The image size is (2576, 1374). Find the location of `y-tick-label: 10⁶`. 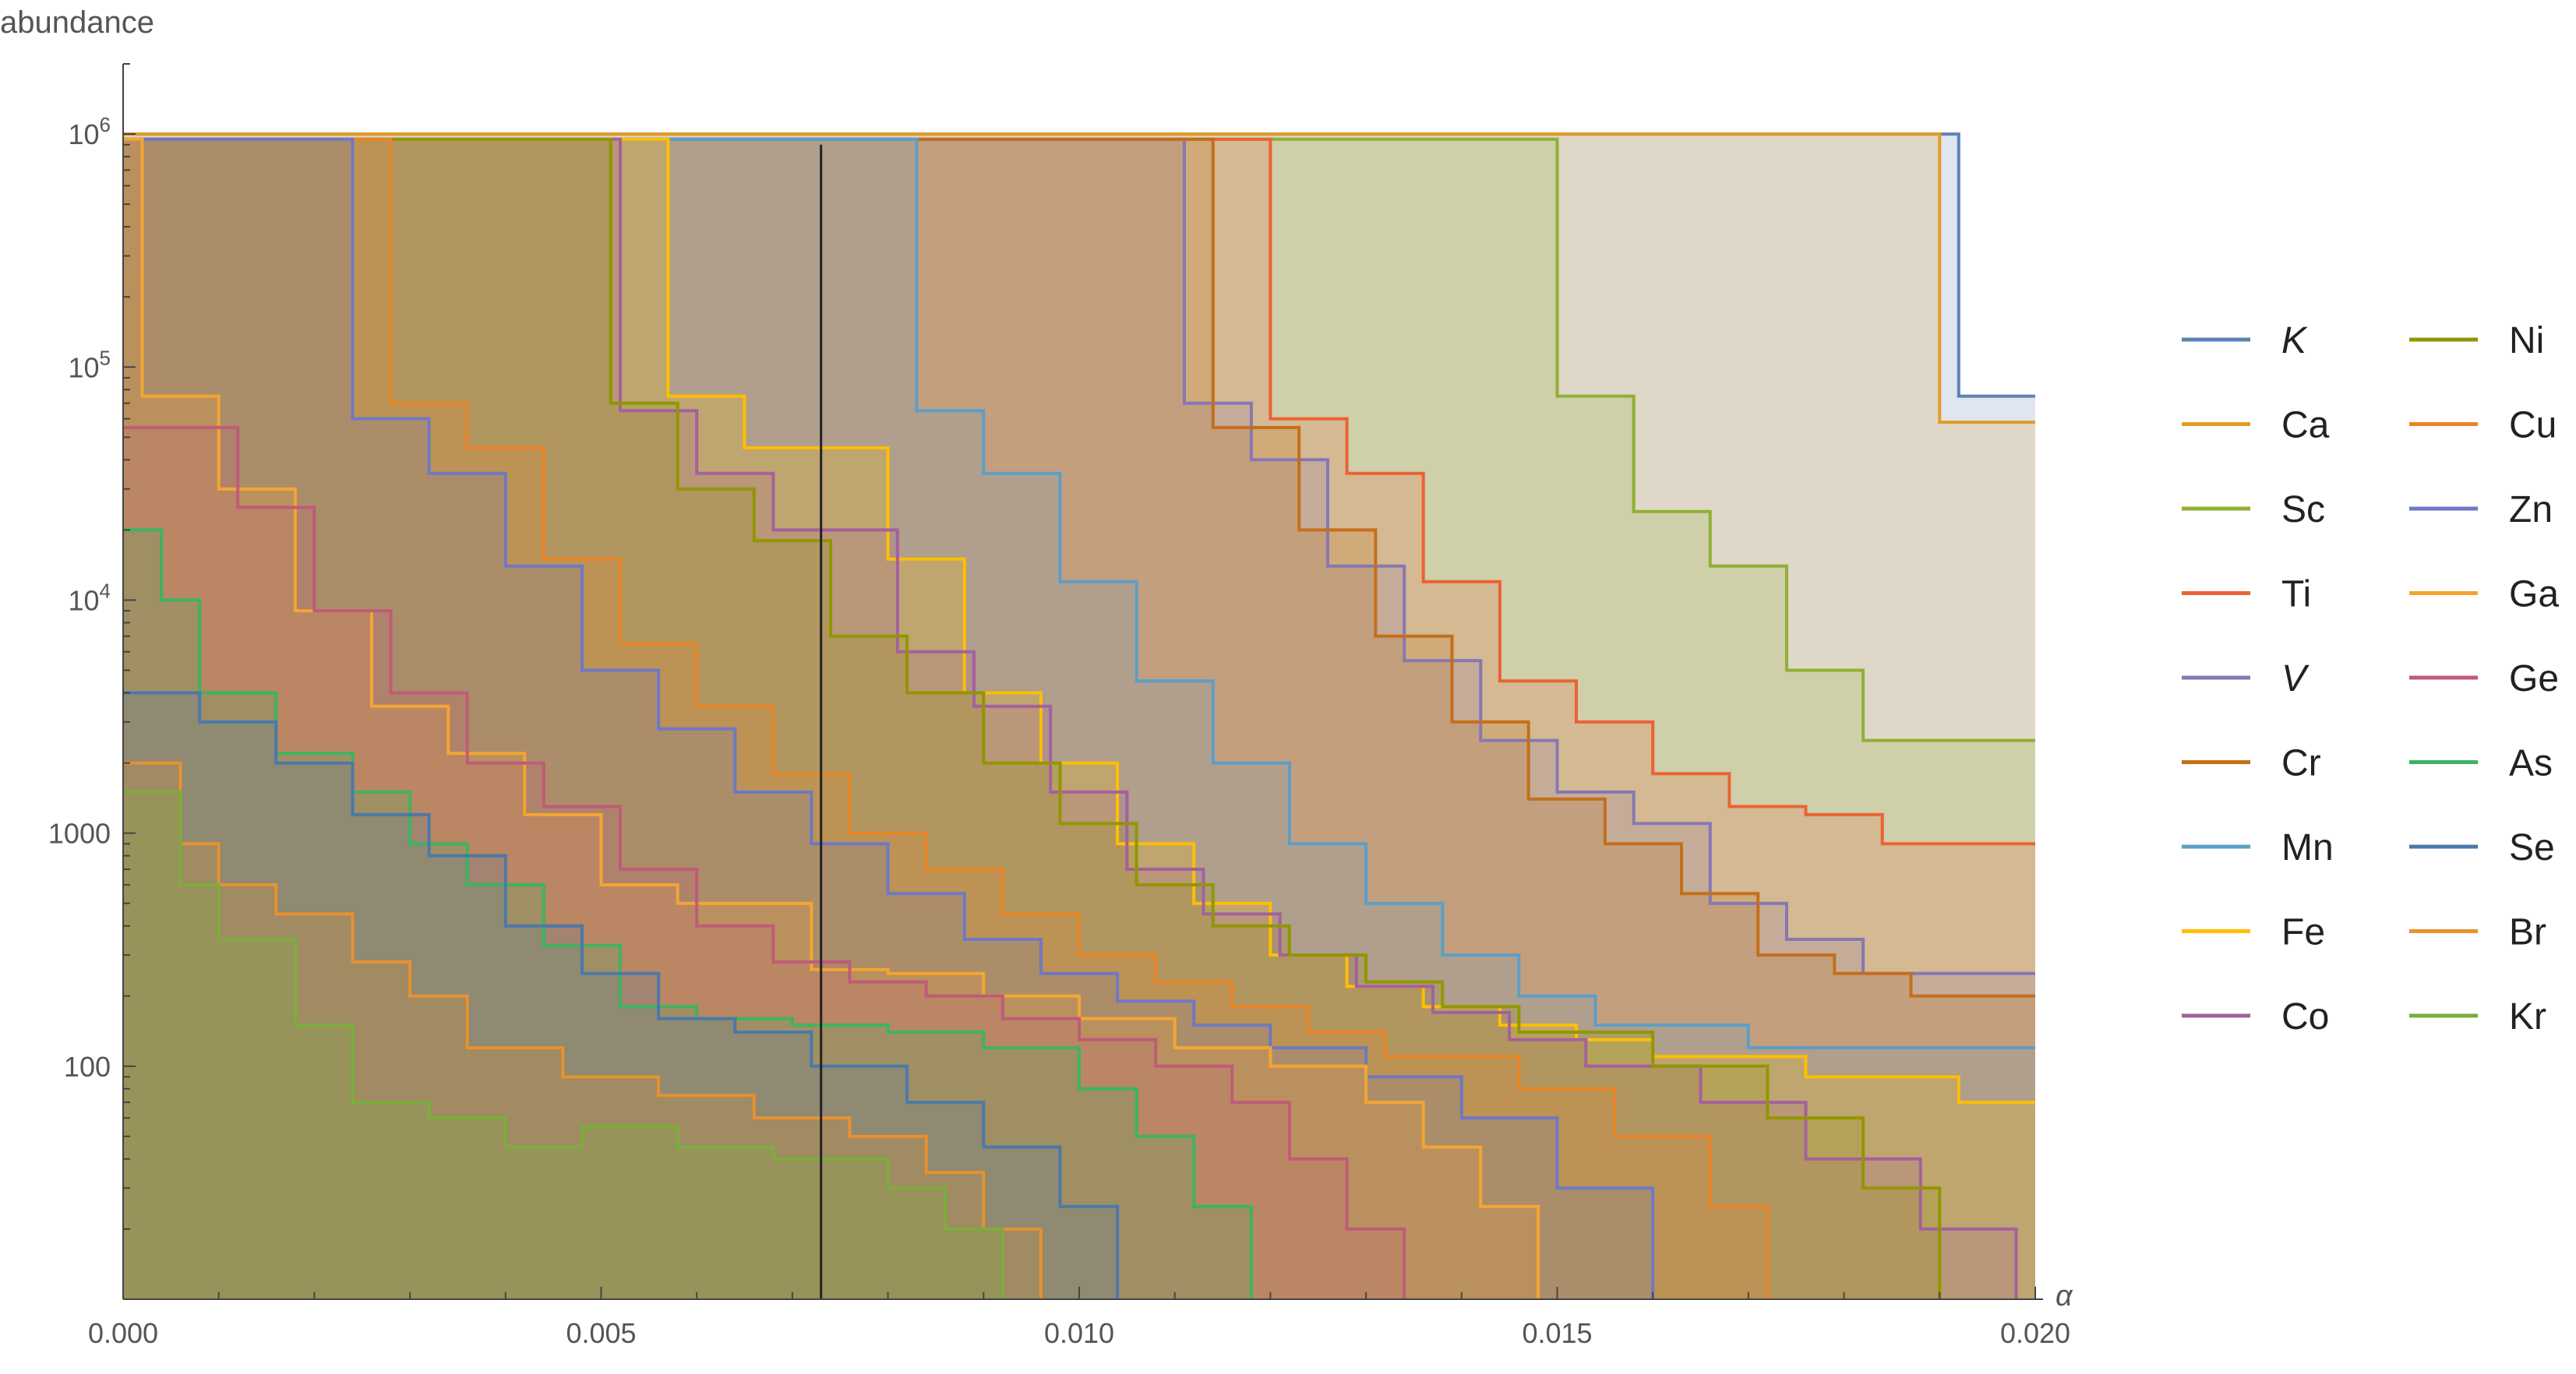

y-tick-label: 10⁶ is located at coordinates (89, 131).